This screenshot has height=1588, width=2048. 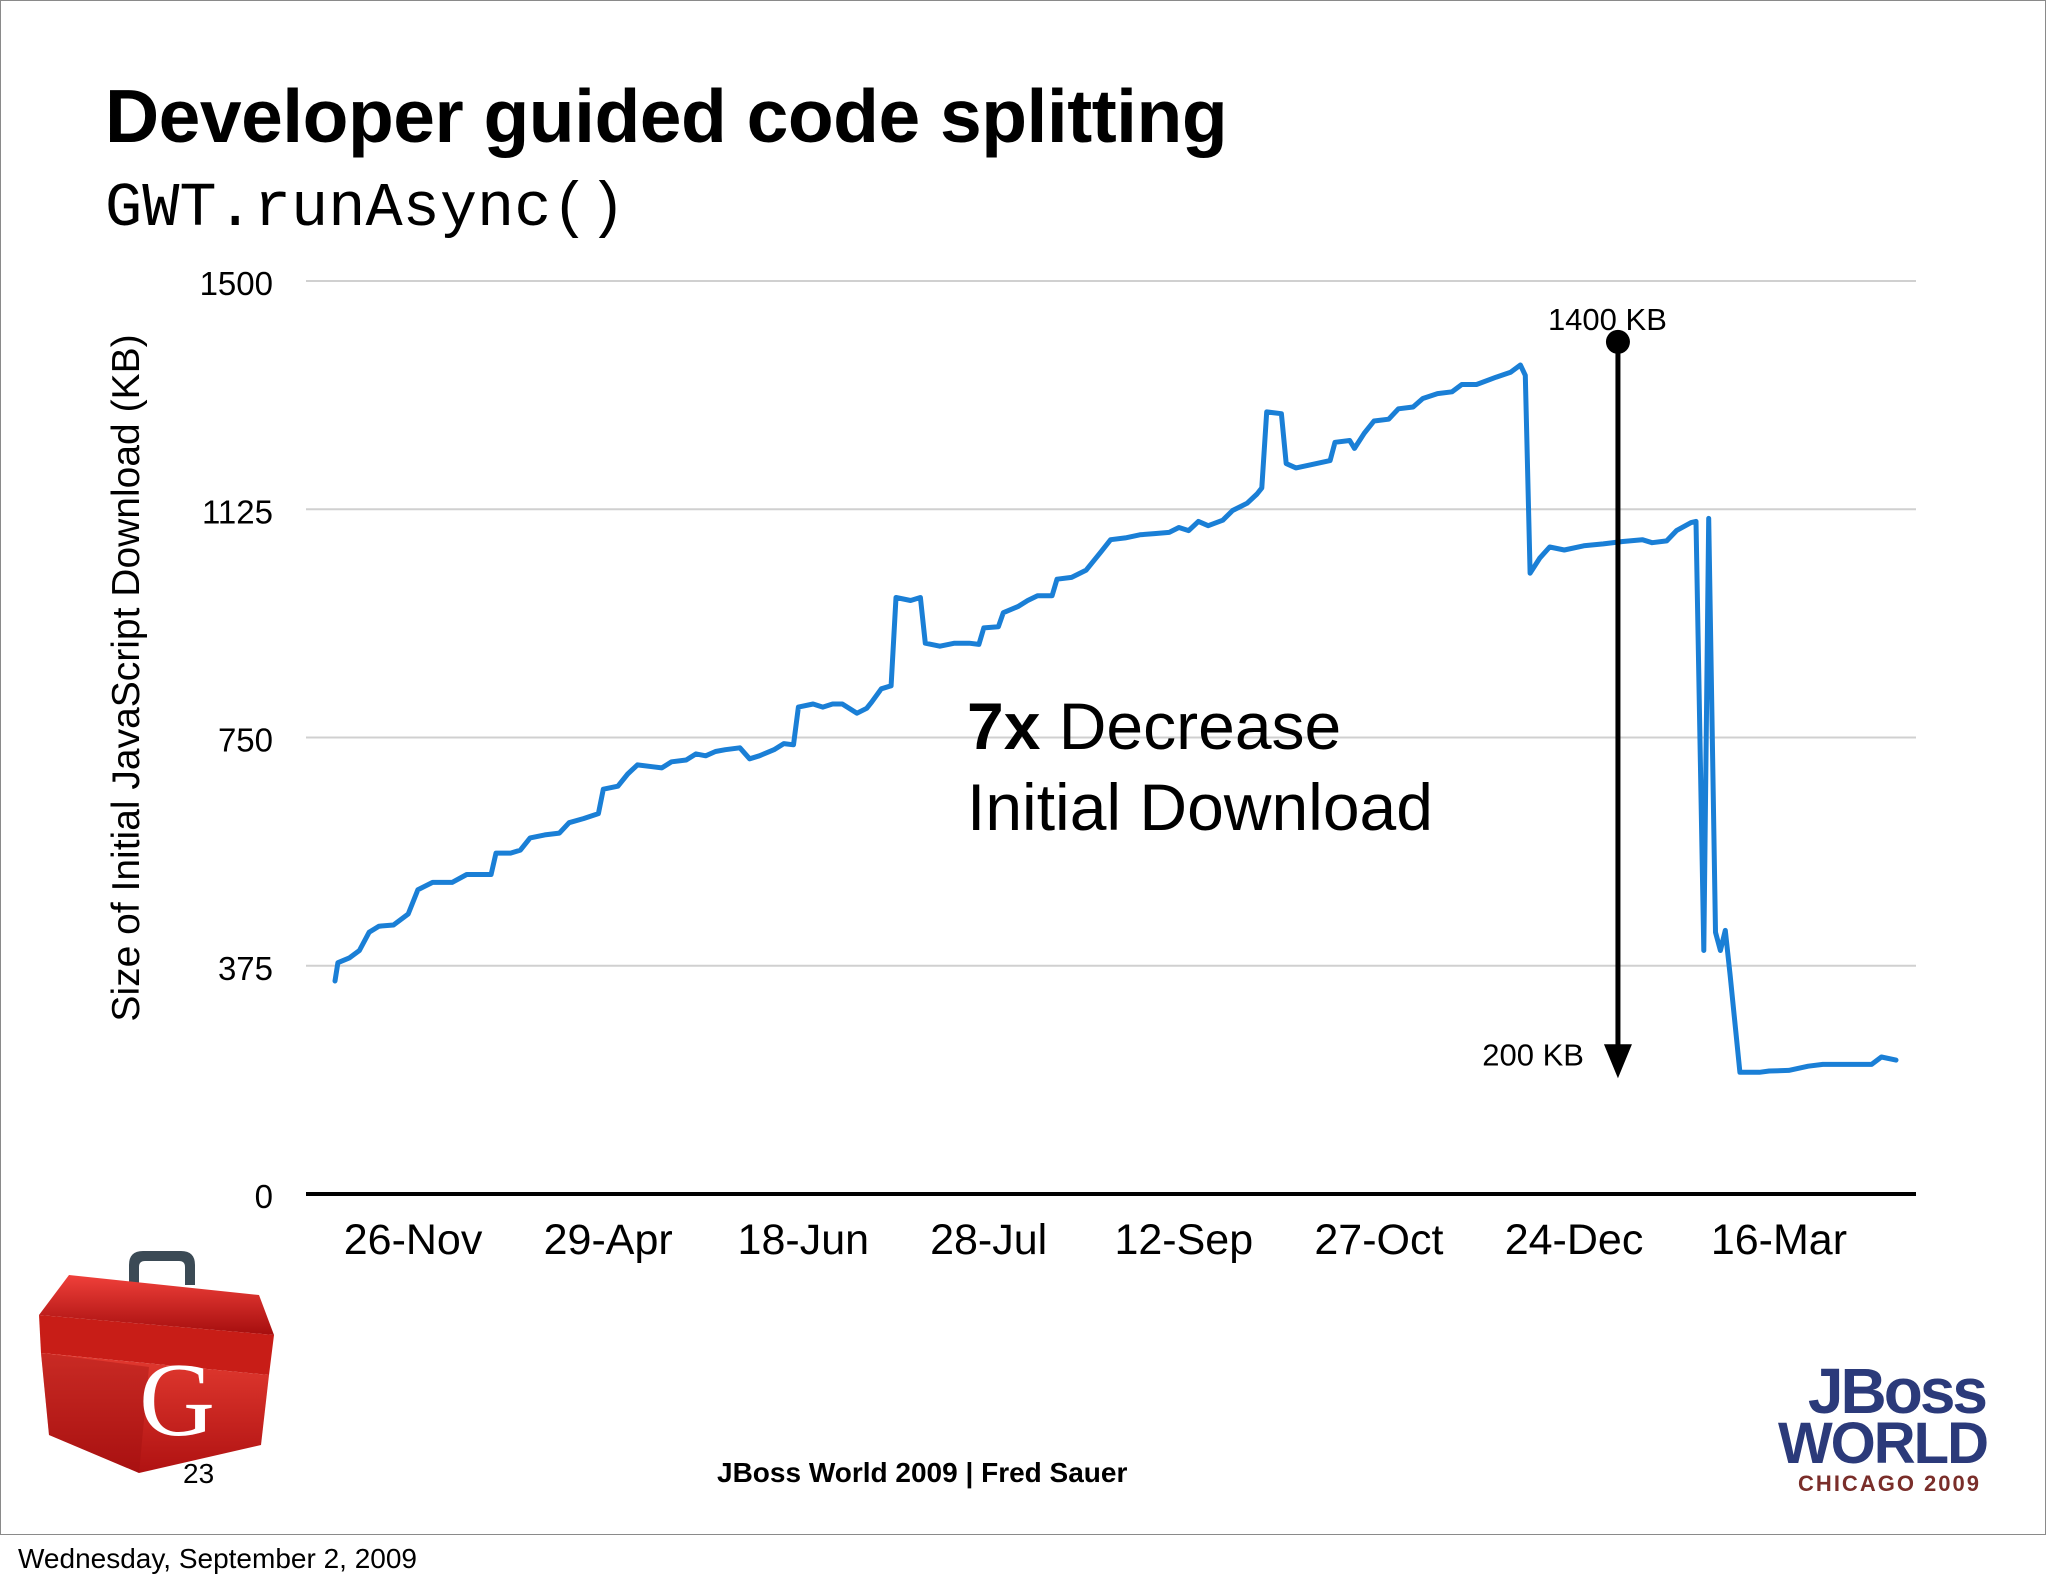 I want to click on page-number: 23, so click(x=199, y=1473).